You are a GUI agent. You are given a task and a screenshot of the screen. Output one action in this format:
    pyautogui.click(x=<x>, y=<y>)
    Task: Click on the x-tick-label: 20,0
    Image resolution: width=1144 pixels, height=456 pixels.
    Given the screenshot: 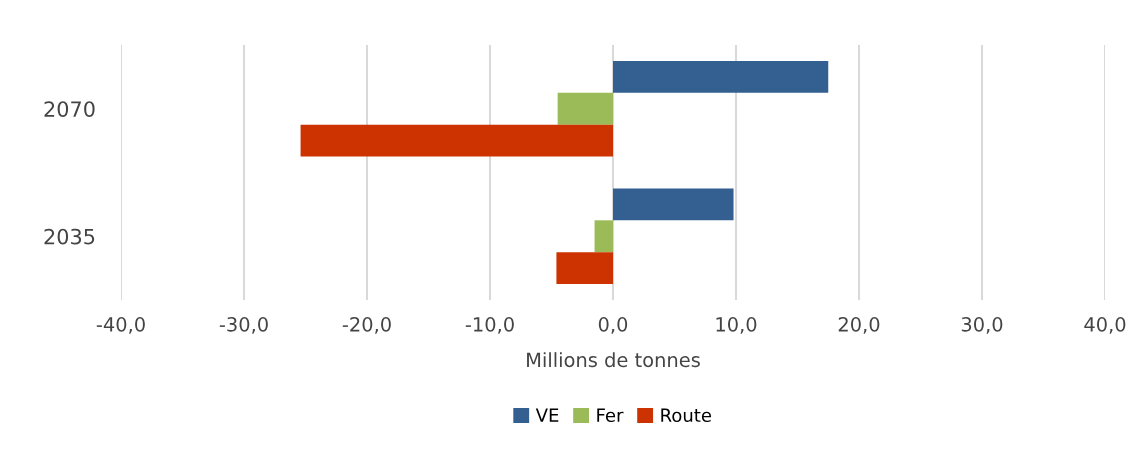 What is the action you would take?
    pyautogui.click(x=859, y=325)
    